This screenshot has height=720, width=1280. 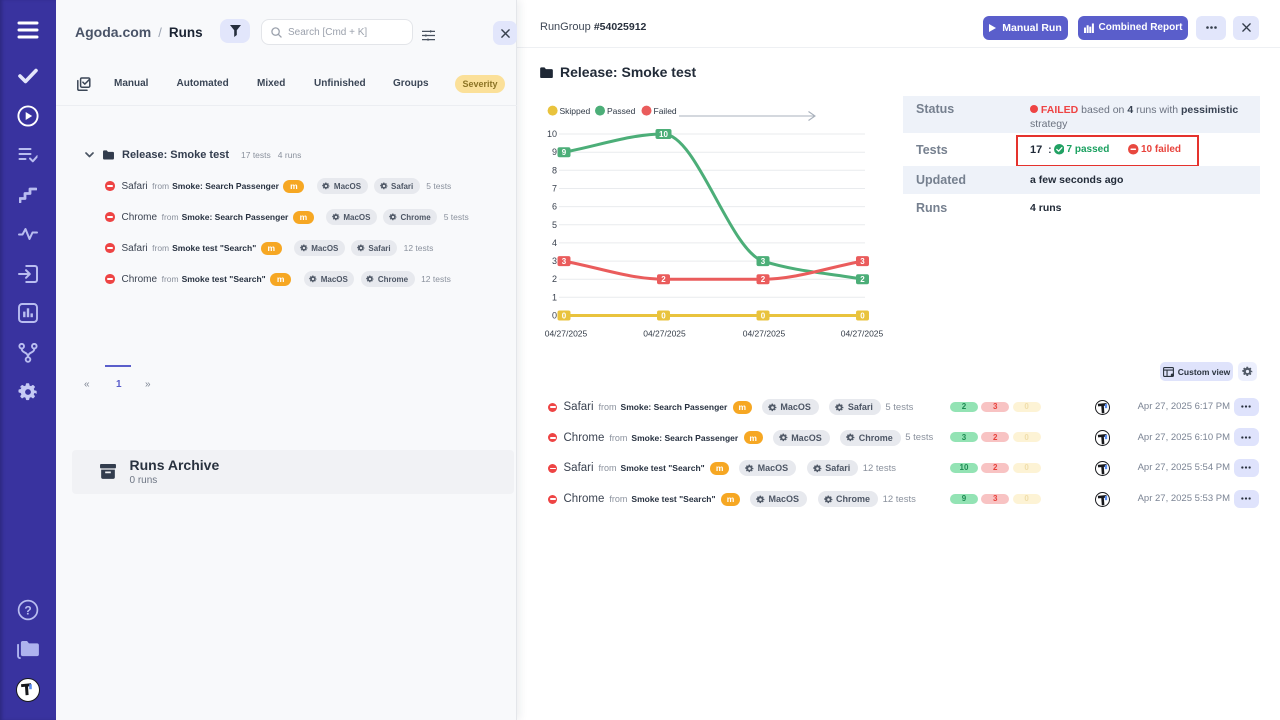 I want to click on svg-text: 7, so click(x=554, y=189).